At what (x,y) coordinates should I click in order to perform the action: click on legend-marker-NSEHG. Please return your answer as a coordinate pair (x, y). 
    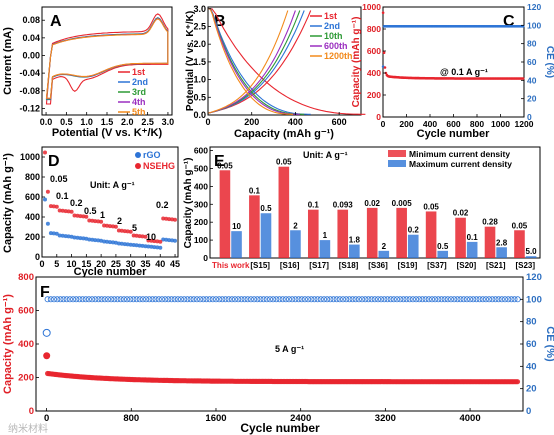
    Looking at the image, I should click on (138, 166).